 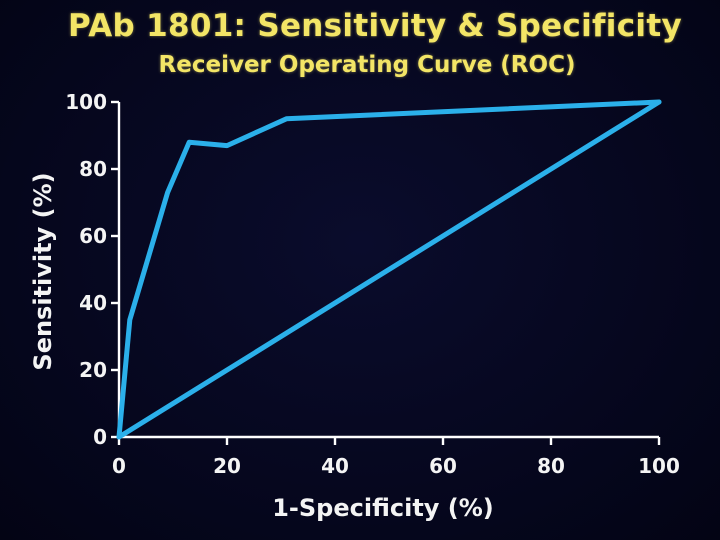 I want to click on x-tick-label: 60, so click(x=443, y=466).